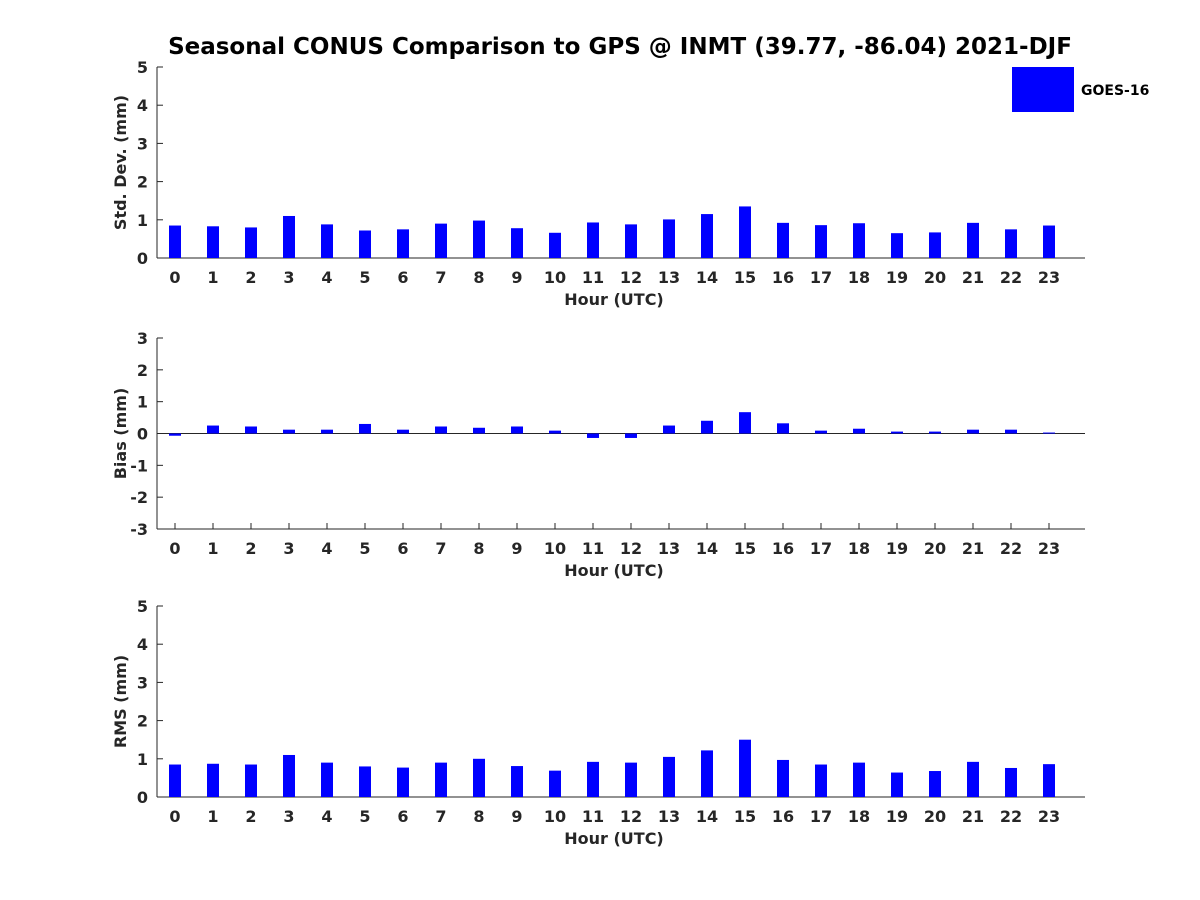 This screenshot has height=900, width=1200. I want to click on legend: GOES-16, so click(1080, 89).